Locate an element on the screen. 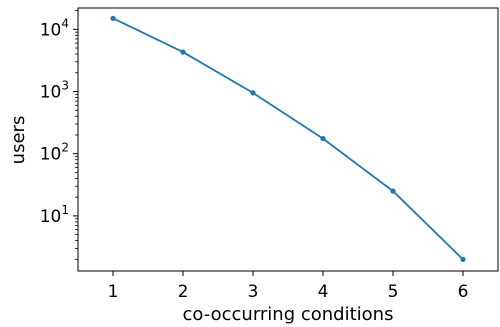 This screenshot has width=500, height=327. x-tick-label: 5 is located at coordinates (393, 292).